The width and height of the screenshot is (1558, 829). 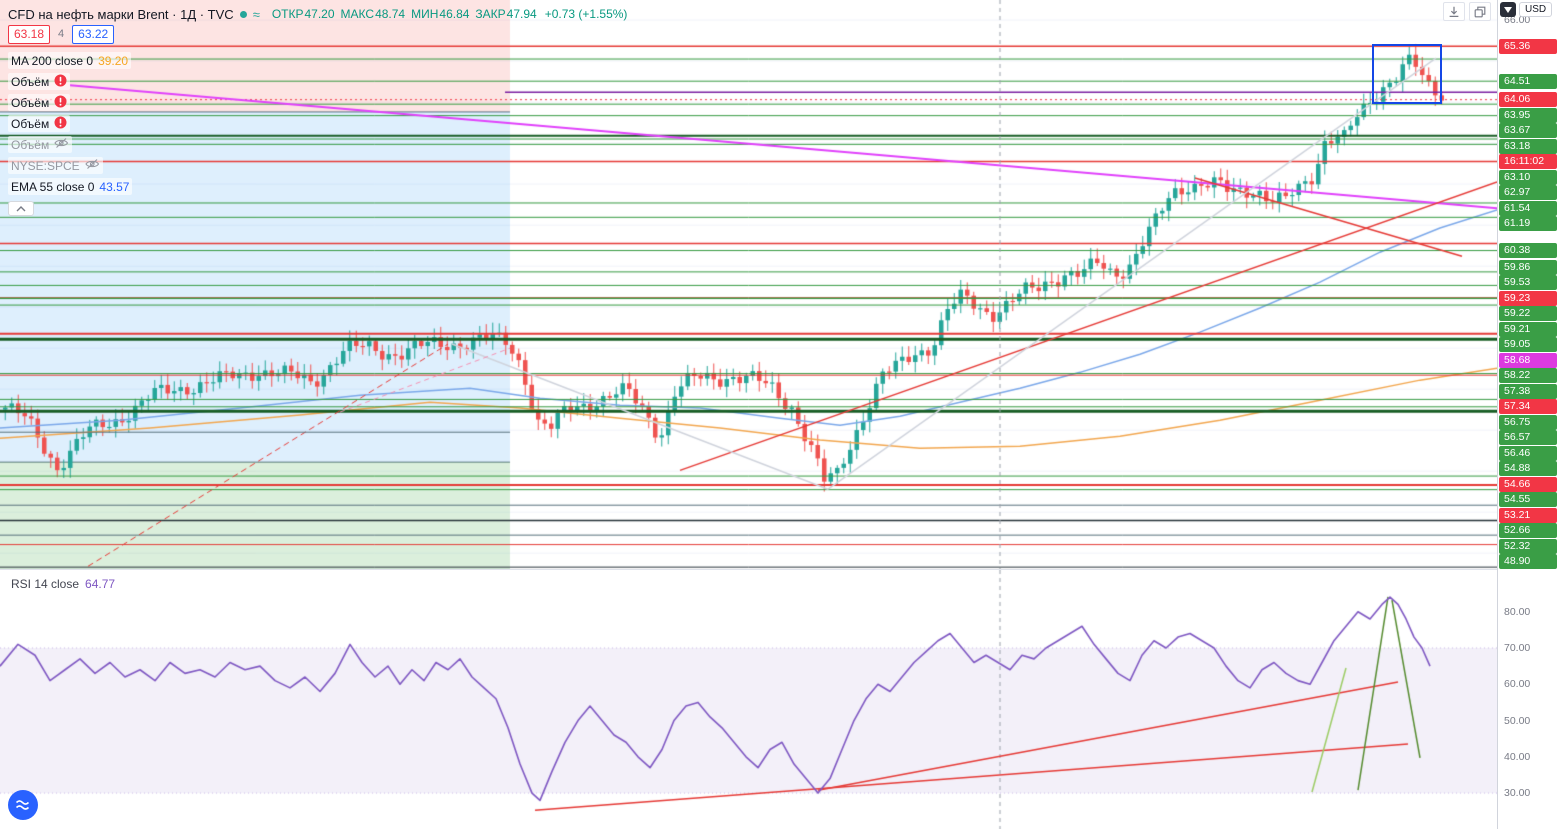 I want to click on arrow-down-to-bar-icon, so click(x=1454, y=11).